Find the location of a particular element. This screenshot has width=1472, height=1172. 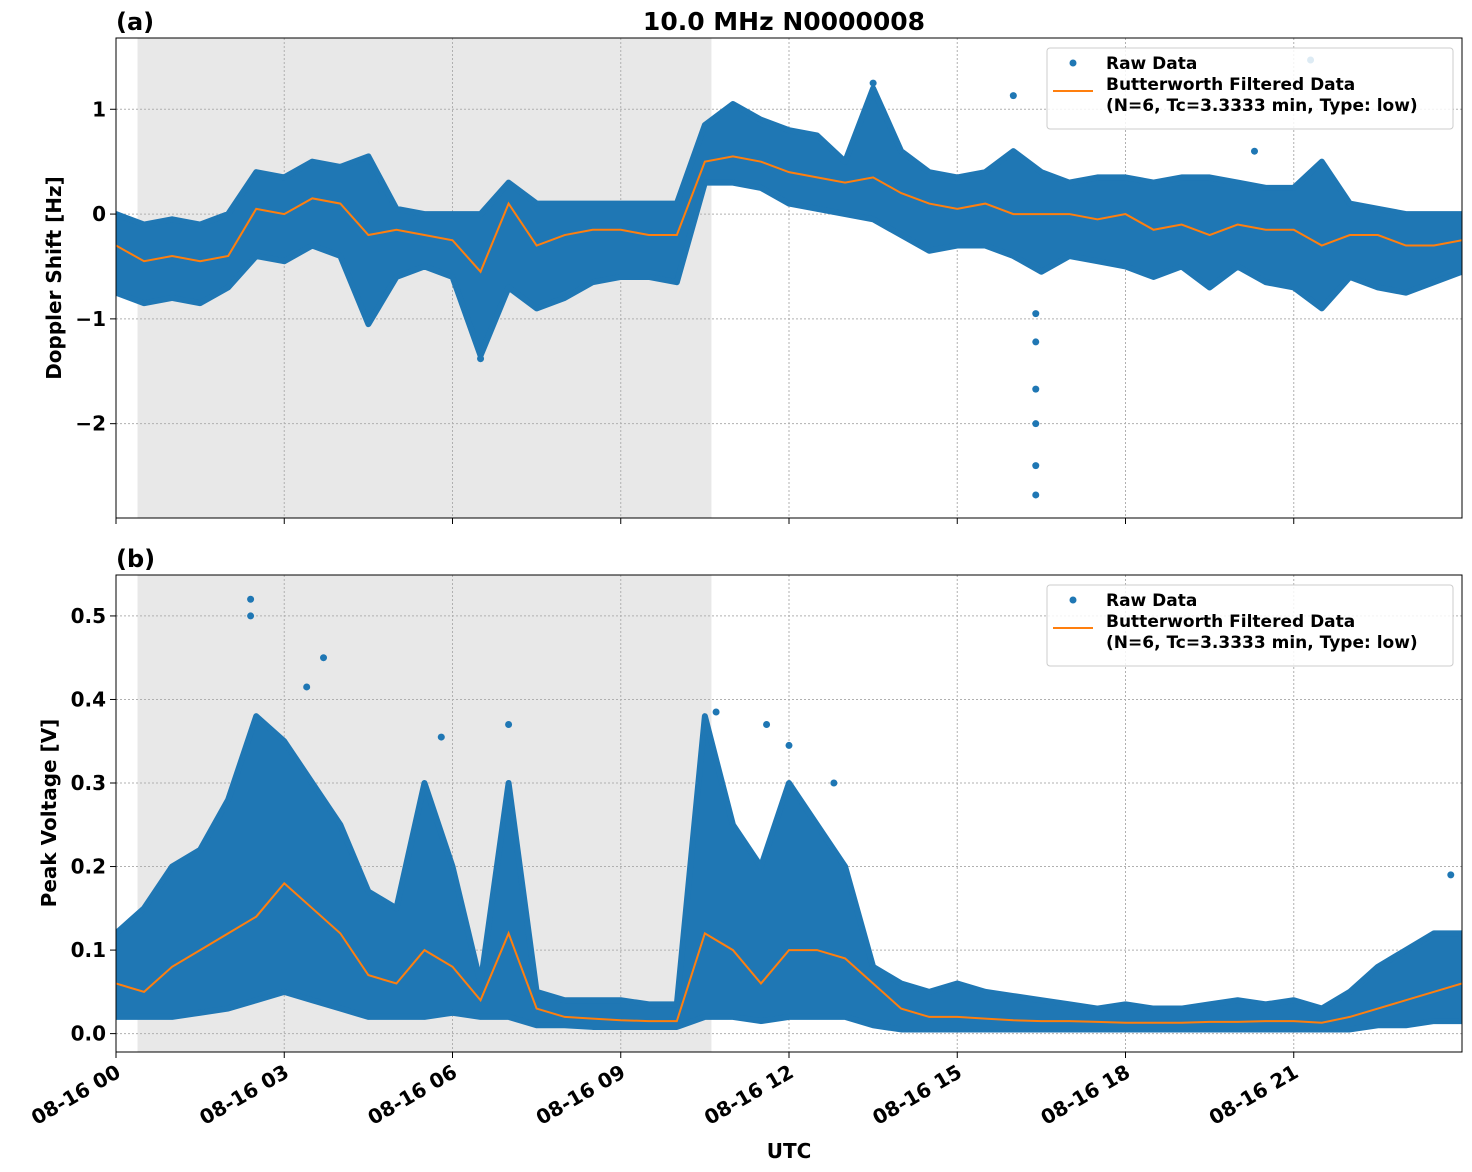

x-tick-label: 08-16 09 is located at coordinates (581, 1095).